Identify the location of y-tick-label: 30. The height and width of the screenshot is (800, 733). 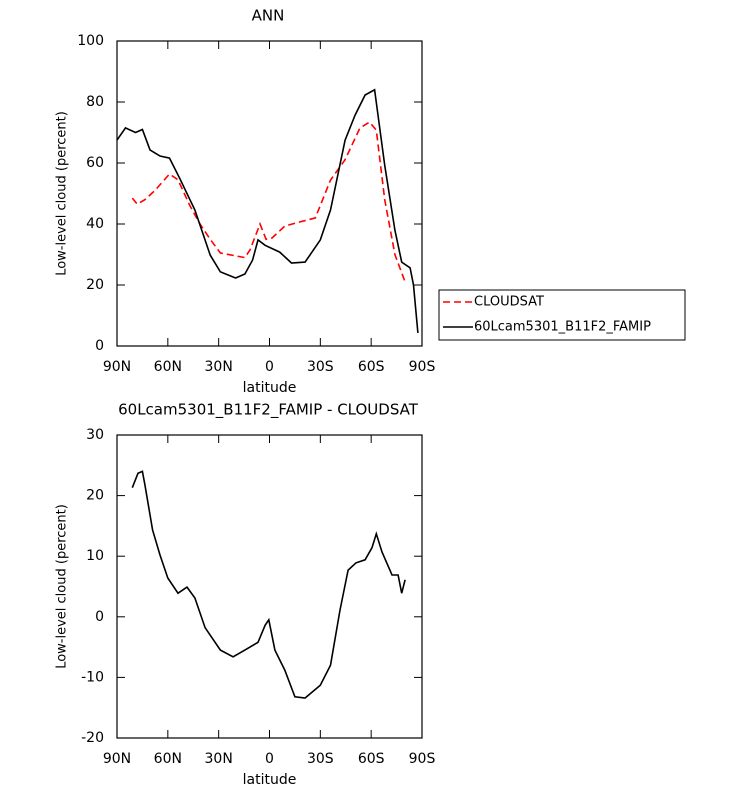
(95, 435).